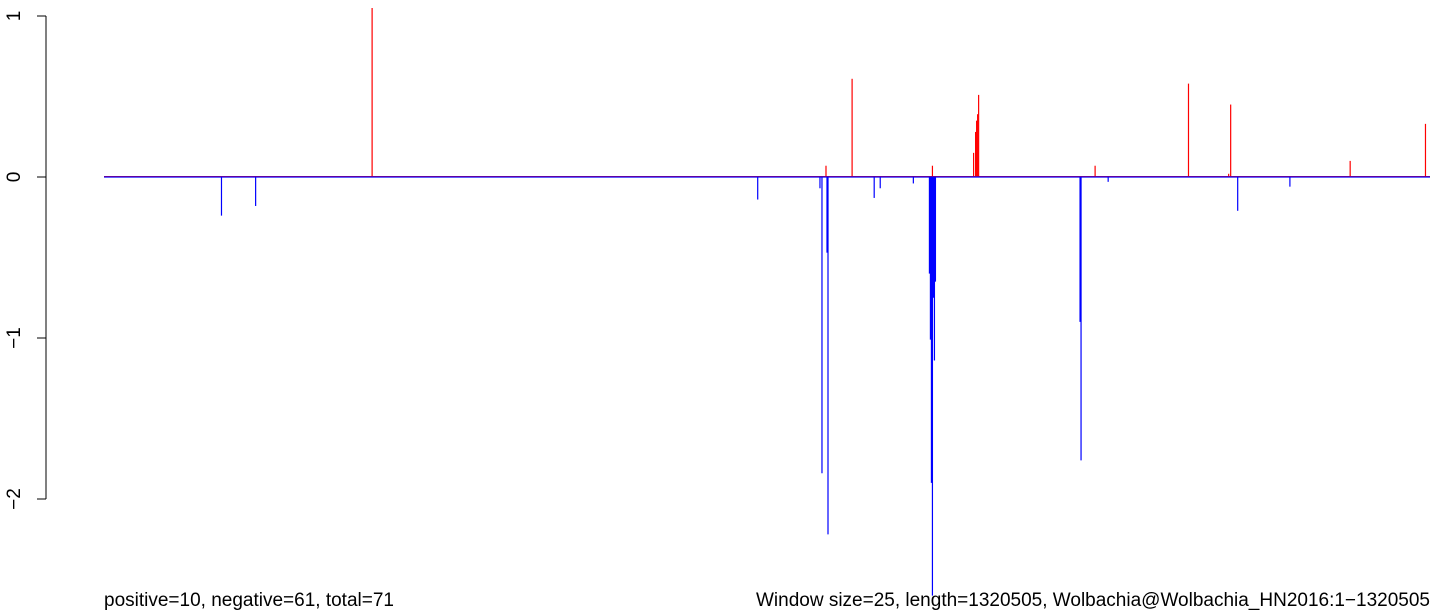 The image size is (1444, 613). I want to click on y-axis: 1 0 −1 −2, so click(25, 260).